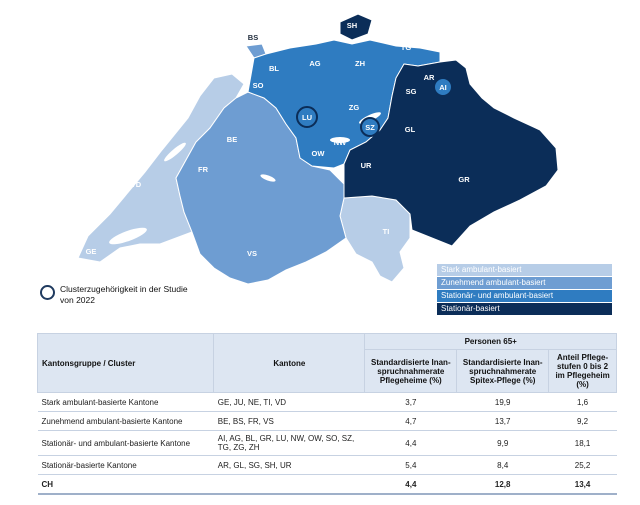 Image resolution: width=640 pixels, height=505 pixels. What do you see at coordinates (289, 402) in the screenshot?
I see `row-cantons: GE, JU, NE, TI, VD` at bounding box center [289, 402].